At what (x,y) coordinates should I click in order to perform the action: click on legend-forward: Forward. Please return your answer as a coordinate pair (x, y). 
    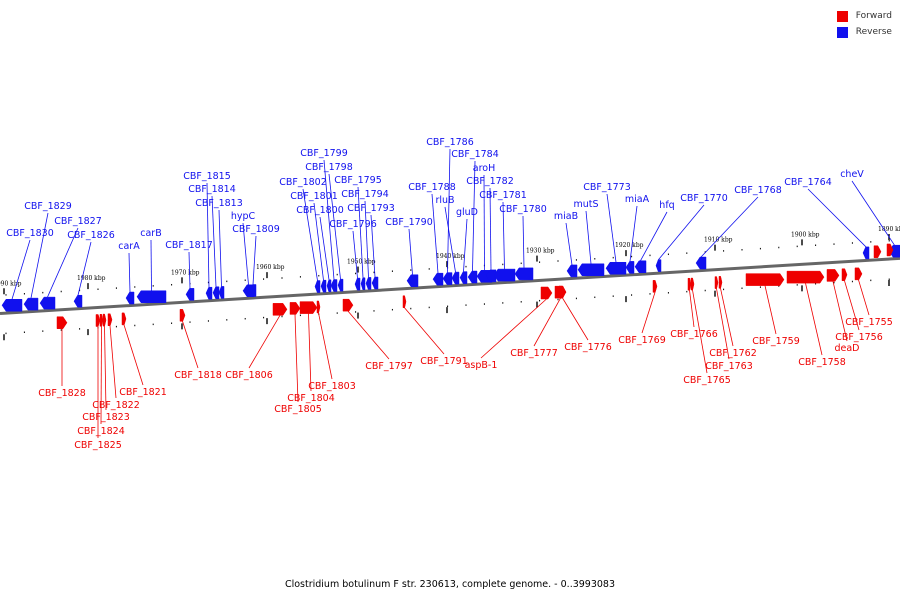
    Looking at the image, I should click on (864, 16).